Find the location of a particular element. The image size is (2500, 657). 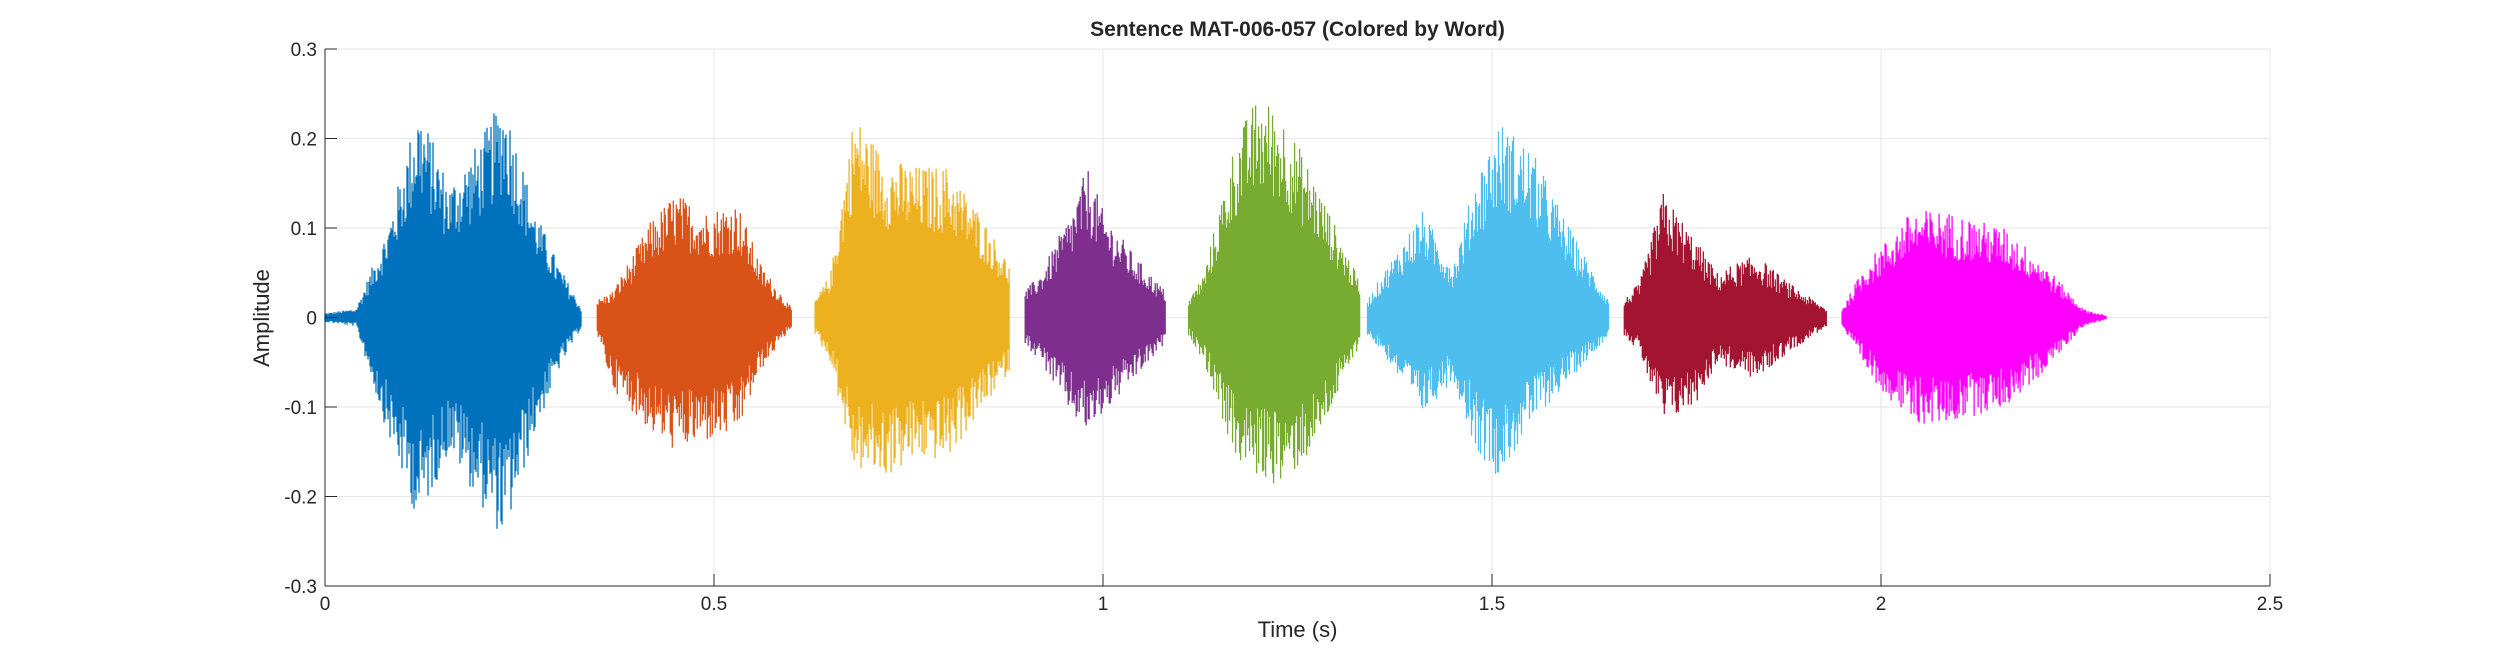

y-tick-label: 0.3 is located at coordinates (304, 50).